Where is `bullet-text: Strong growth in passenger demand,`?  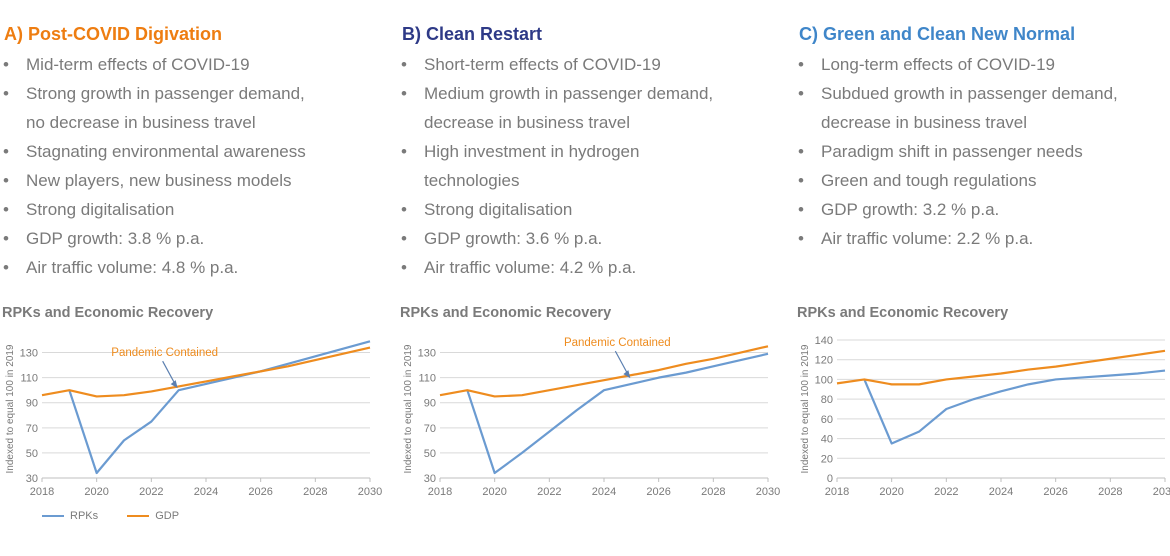
bullet-text: Strong growth in passenger demand, is located at coordinates (165, 93).